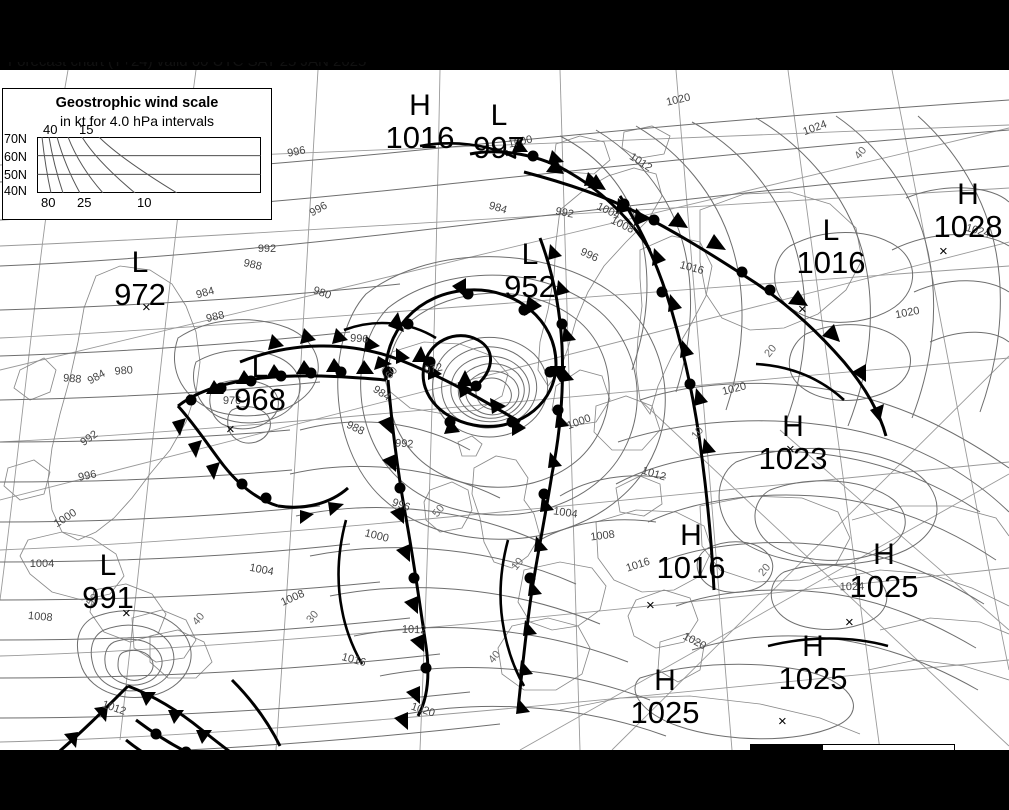 The width and height of the screenshot is (1009, 810). What do you see at coordinates (48, 202) in the screenshot?
I see `wind-scale-bottom-80: 80` at bounding box center [48, 202].